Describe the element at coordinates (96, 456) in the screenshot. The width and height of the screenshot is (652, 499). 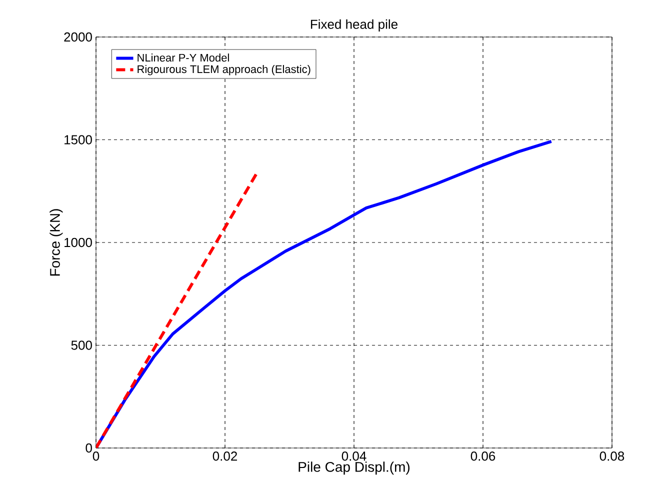
I see `x-tick-label: 0` at that location.